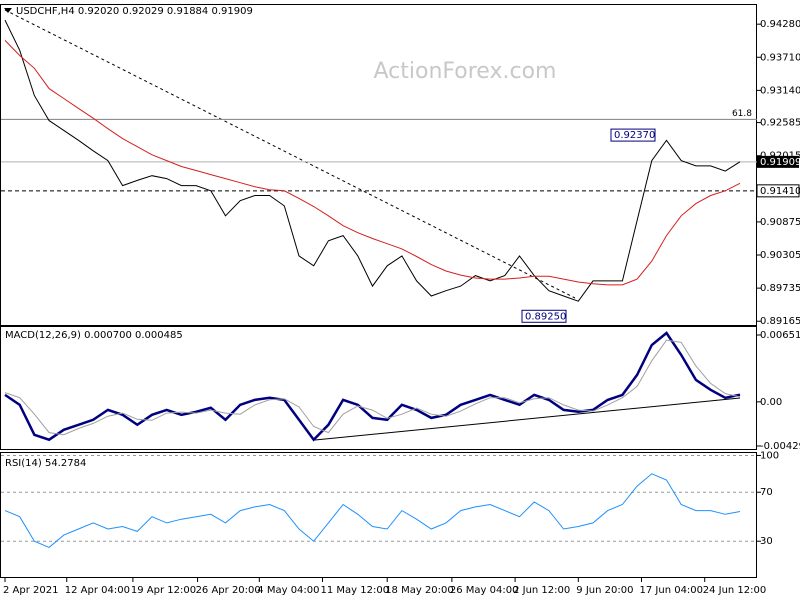 The width and height of the screenshot is (800, 600). Describe the element at coordinates (742, 114) in the screenshot. I see `fib-level-label: 61.8` at that location.